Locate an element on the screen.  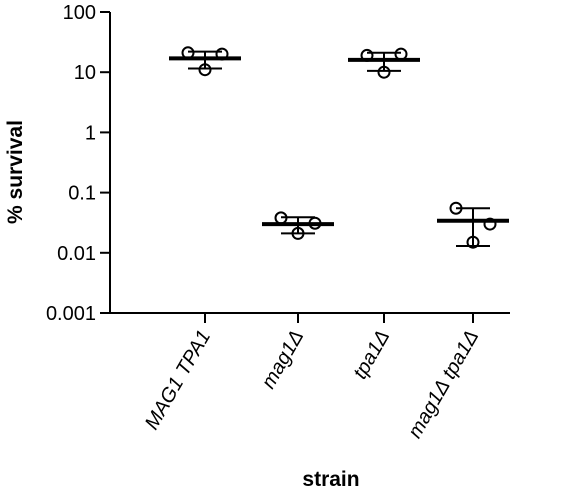
x-tick-label: mag1Δ tpa1Δ is located at coordinates (443, 384).